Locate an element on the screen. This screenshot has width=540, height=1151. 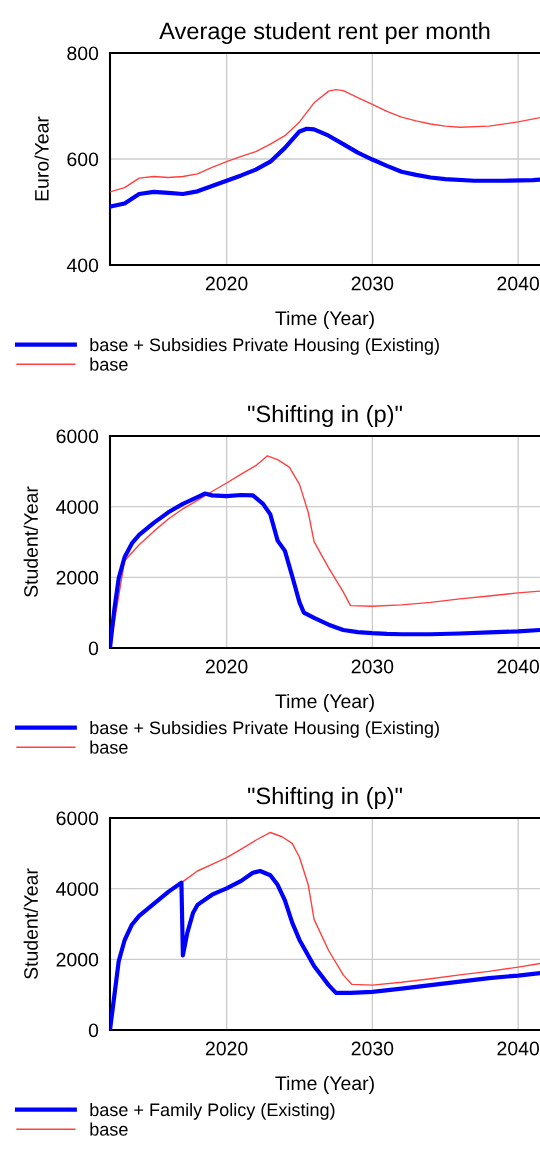
legend-label: base + Family Policy (Existing) is located at coordinates (212, 1111).